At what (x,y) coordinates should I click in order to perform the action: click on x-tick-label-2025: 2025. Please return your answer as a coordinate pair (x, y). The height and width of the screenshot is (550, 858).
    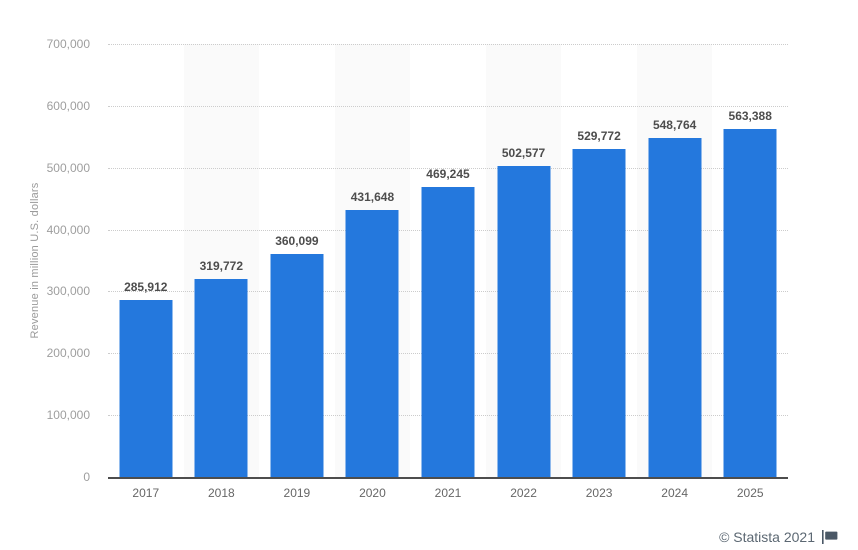
    Looking at the image, I should click on (750, 493).